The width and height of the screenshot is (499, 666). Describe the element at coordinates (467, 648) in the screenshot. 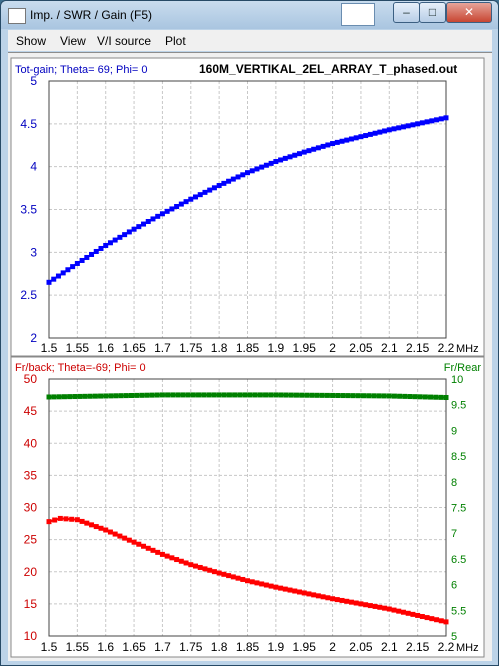

I see `x-axis-unit: MHz` at that location.